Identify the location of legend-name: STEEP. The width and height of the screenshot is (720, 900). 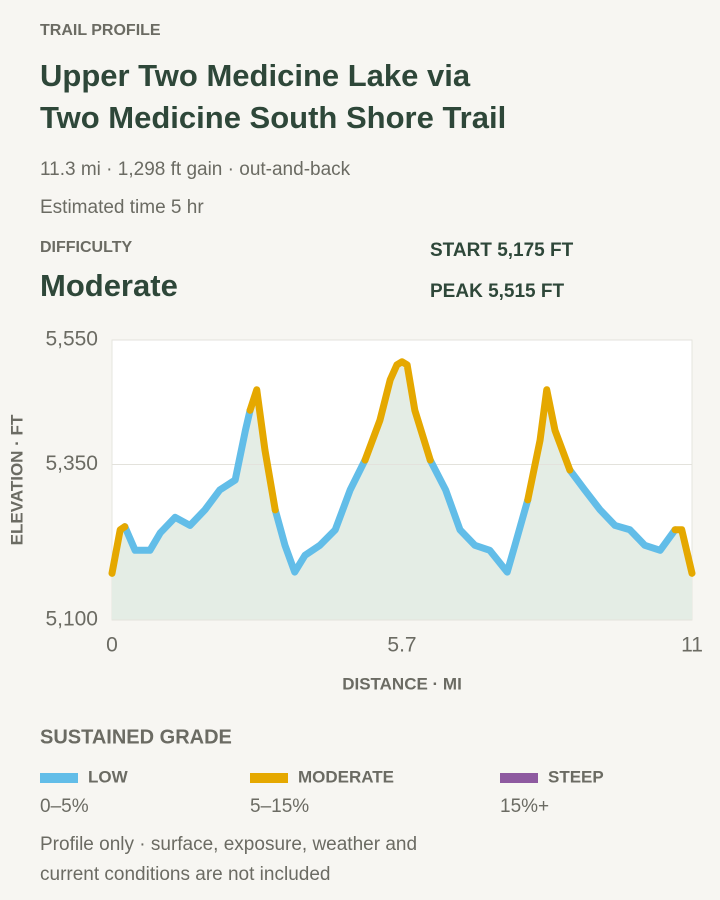
(576, 776).